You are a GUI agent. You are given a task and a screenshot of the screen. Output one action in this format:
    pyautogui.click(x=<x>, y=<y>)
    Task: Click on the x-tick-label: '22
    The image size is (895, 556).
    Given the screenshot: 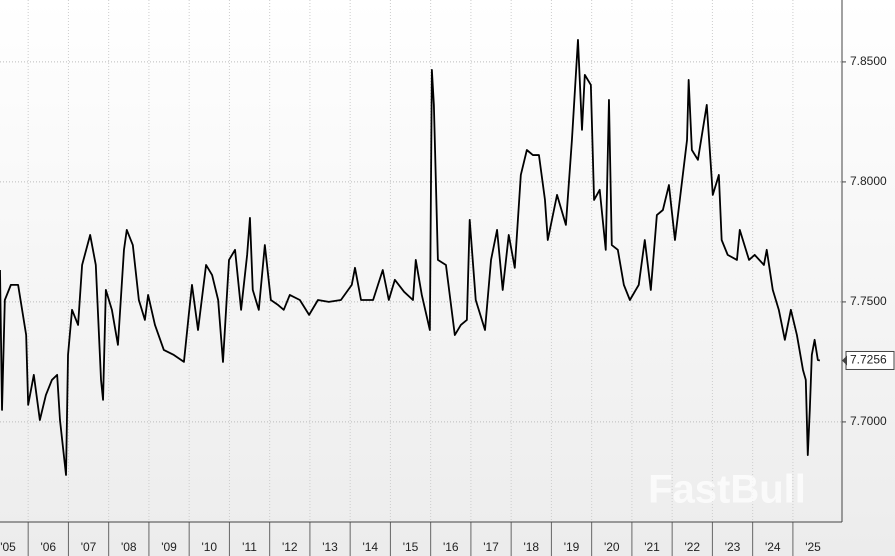 What is the action you would take?
    pyautogui.click(x=692, y=547)
    